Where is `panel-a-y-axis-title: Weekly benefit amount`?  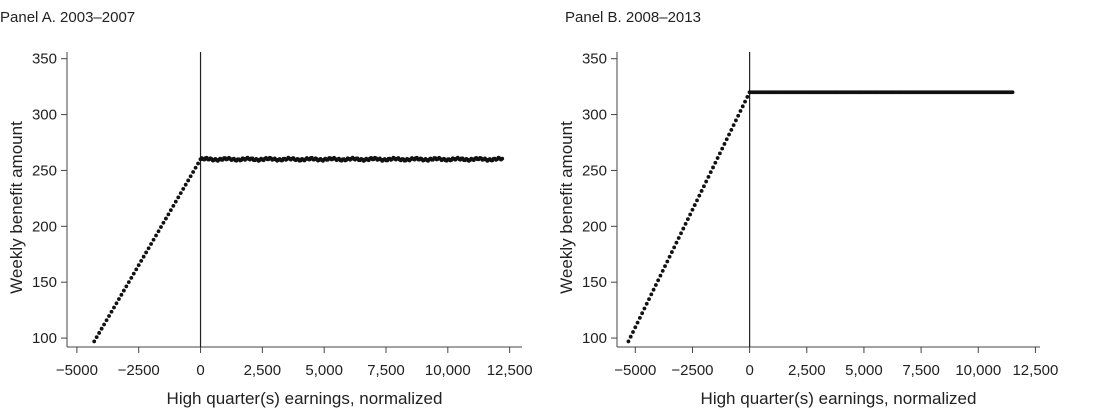 panel-a-y-axis-title: Weekly benefit amount is located at coordinates (16, 207).